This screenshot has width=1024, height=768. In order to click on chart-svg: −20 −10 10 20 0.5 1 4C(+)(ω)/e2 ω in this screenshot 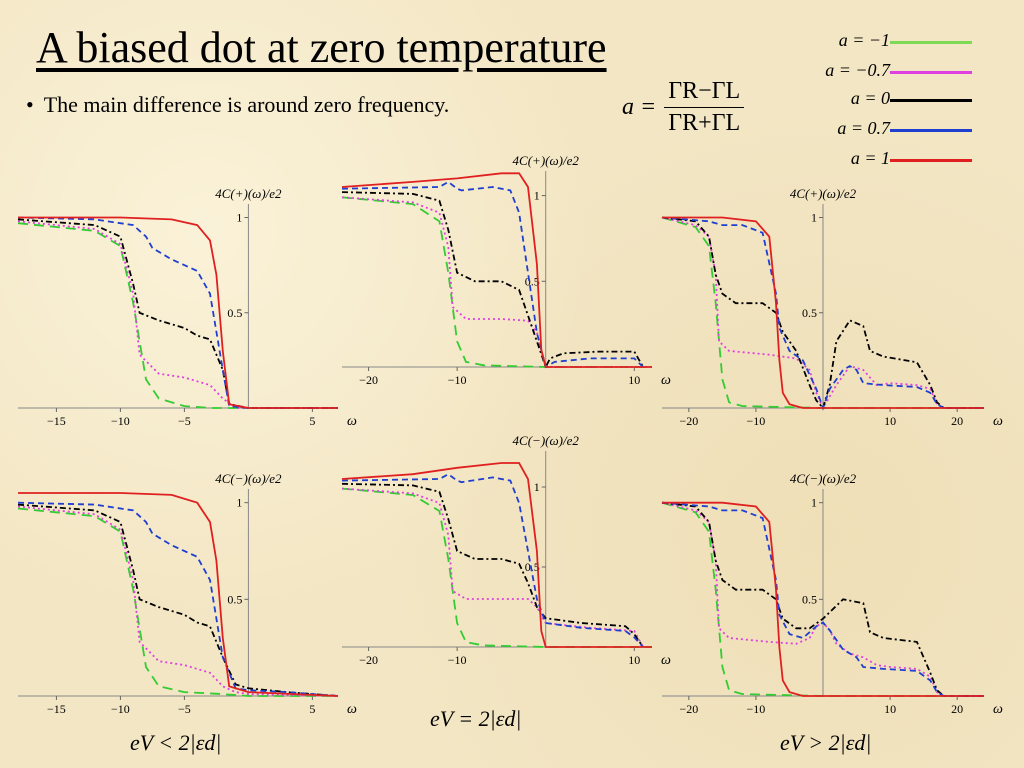, I will do `click(832, 307)`.